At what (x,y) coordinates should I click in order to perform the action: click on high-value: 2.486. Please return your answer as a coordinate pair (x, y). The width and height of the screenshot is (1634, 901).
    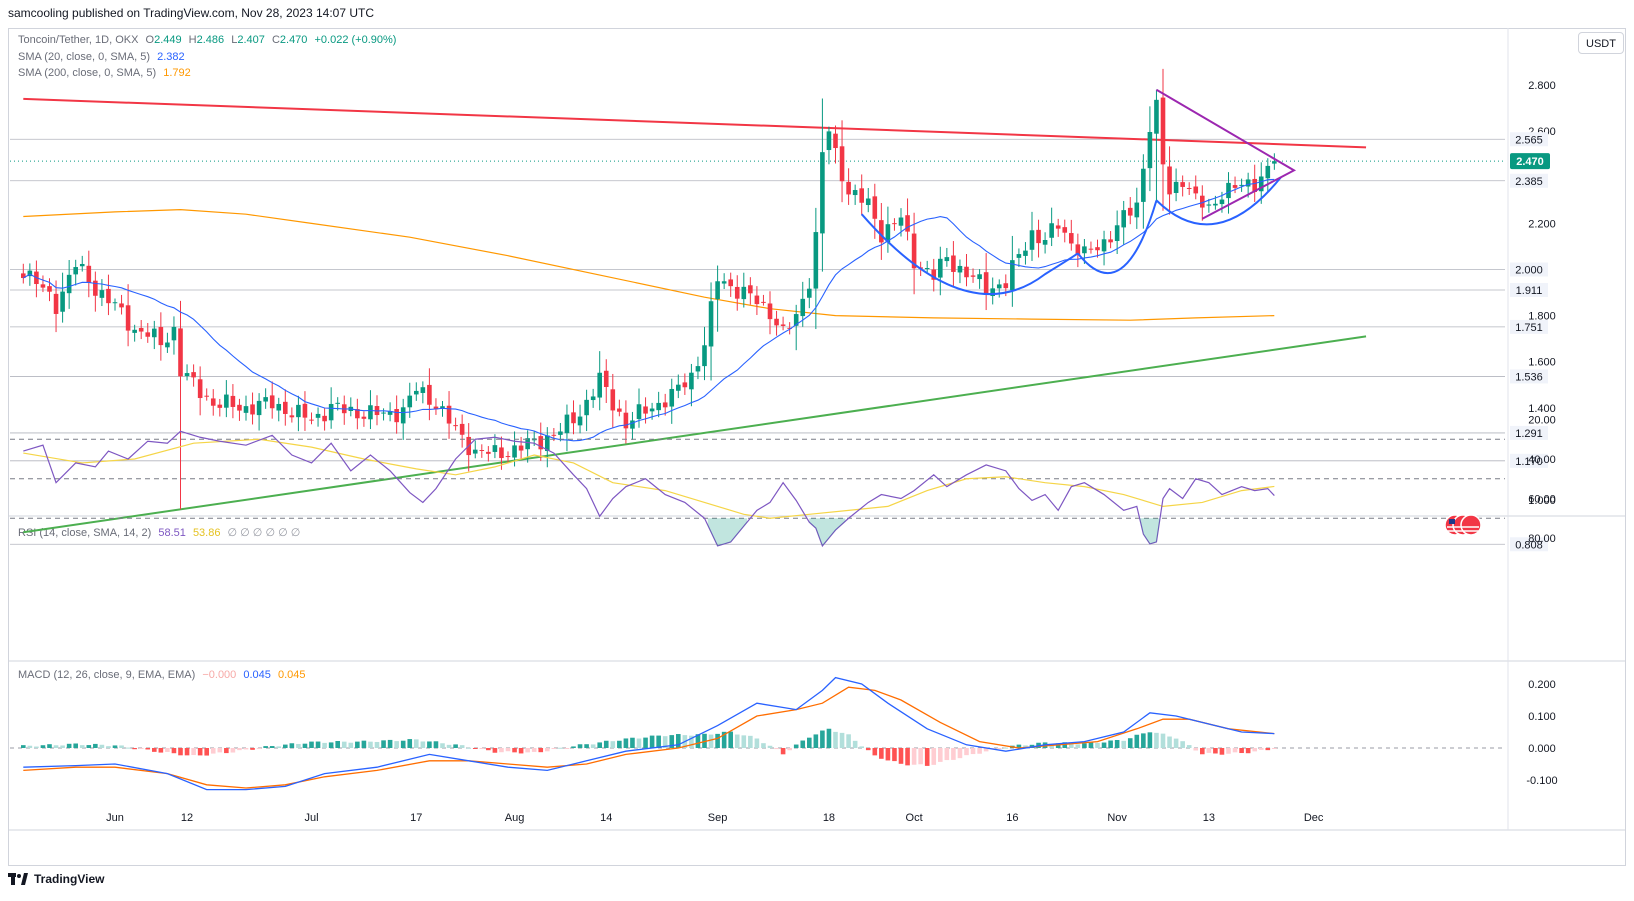
    Looking at the image, I should click on (210, 40).